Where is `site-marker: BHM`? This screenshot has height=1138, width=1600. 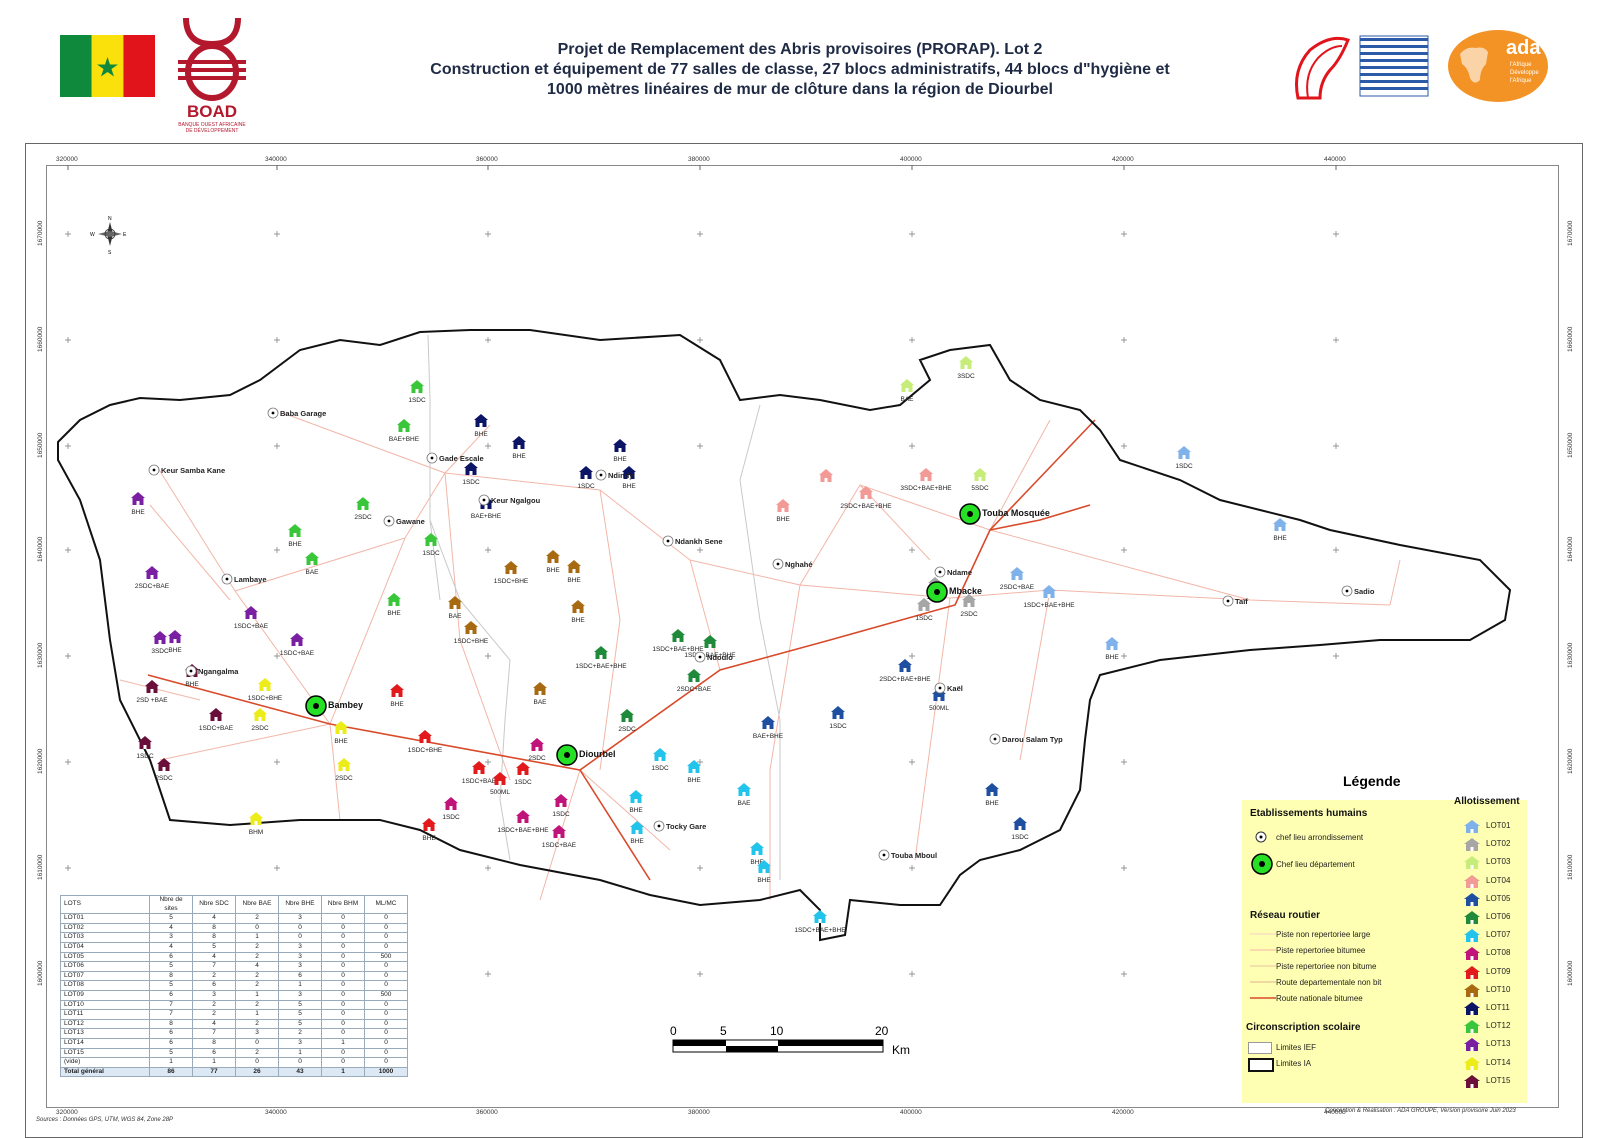
site-marker: BHM is located at coordinates (256, 824).